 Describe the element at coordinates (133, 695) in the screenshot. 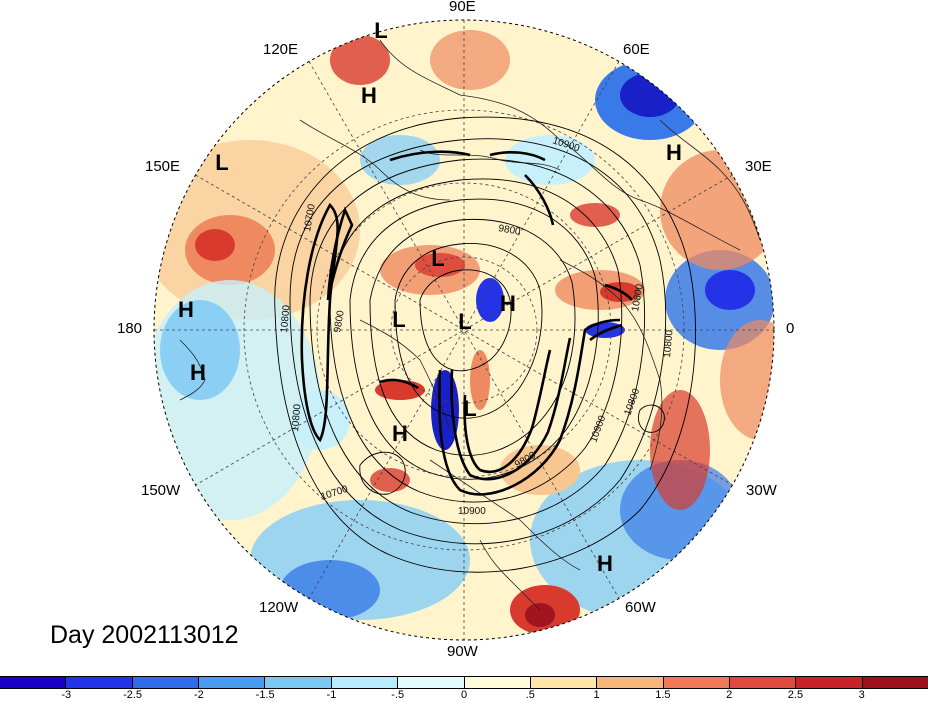

I see `colorbar-tick-label: -2.5` at that location.